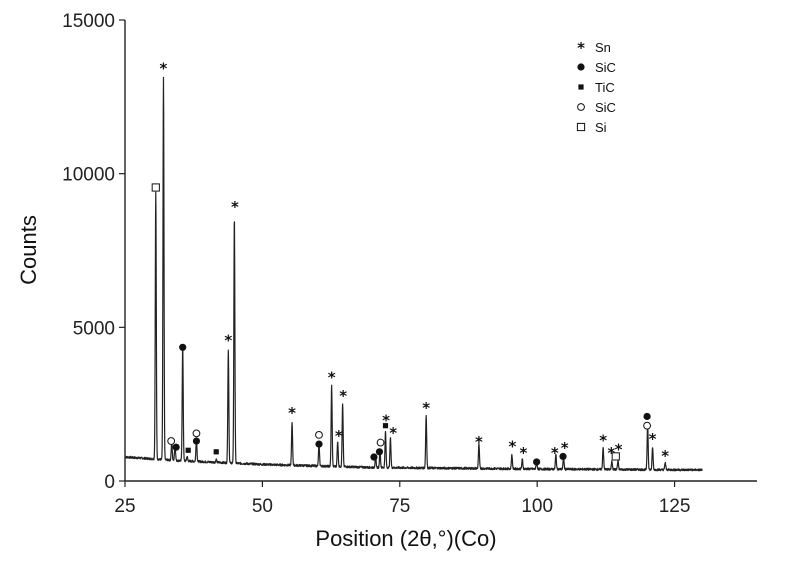 Image resolution: width=786 pixels, height=563 pixels. What do you see at coordinates (399, 506) in the screenshot?
I see `x-tick-label: 75` at bounding box center [399, 506].